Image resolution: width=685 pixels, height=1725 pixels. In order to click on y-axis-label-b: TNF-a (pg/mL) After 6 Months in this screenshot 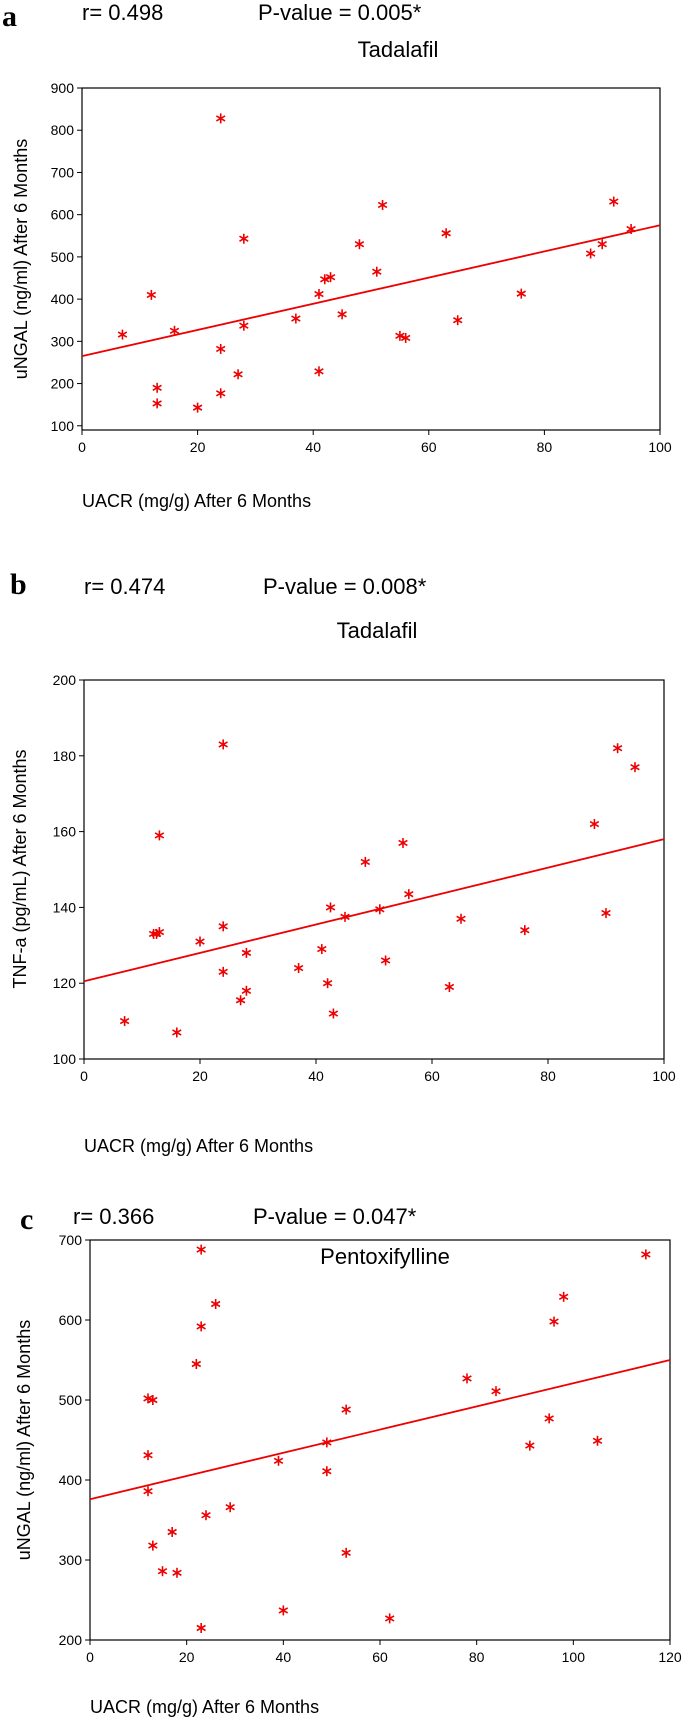, I will do `click(20, 868)`.